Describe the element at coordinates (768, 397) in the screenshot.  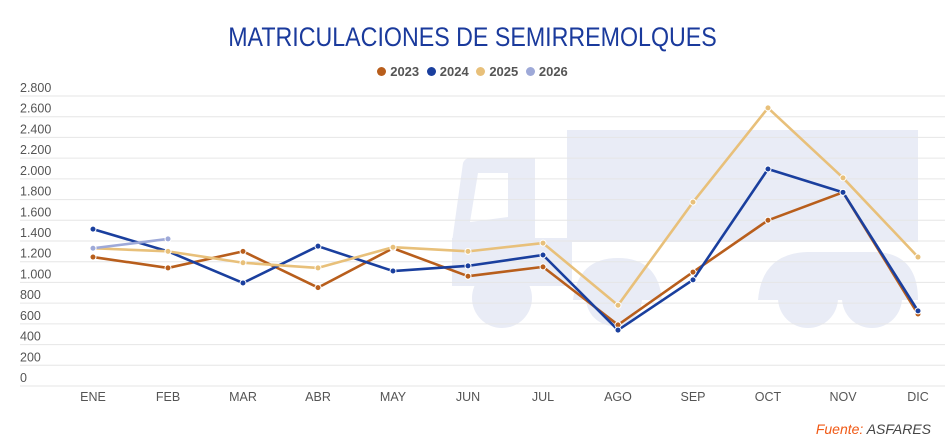
I see `x-tick-label: OCT` at that location.